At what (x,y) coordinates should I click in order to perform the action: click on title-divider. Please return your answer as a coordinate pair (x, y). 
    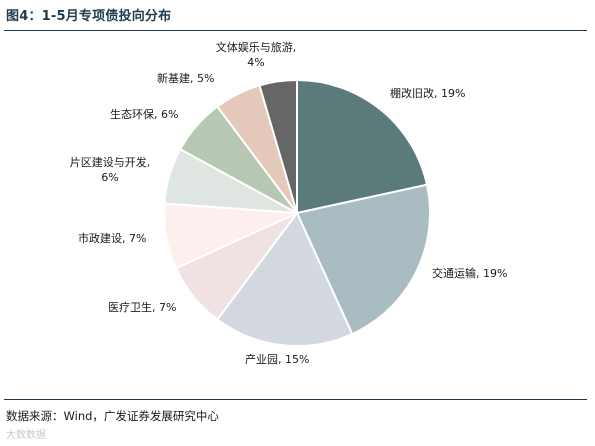
    Looking at the image, I should click on (295, 30).